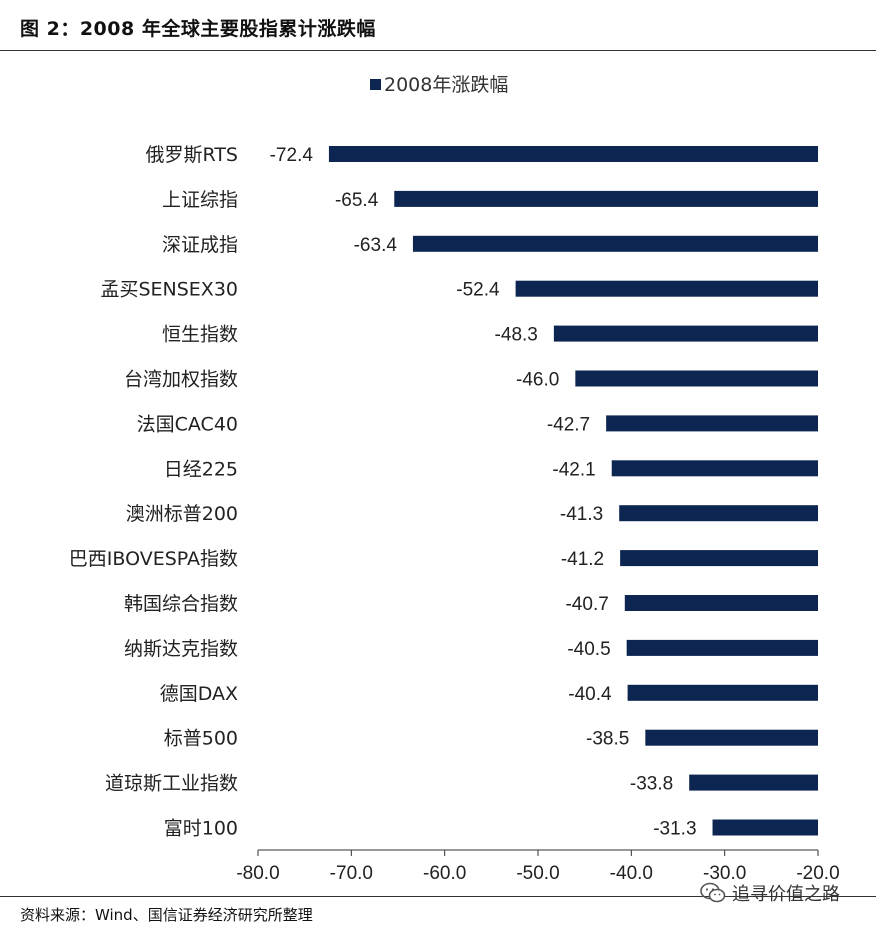  Describe the element at coordinates (375, 84) in the screenshot. I see `legend-swatch` at that location.